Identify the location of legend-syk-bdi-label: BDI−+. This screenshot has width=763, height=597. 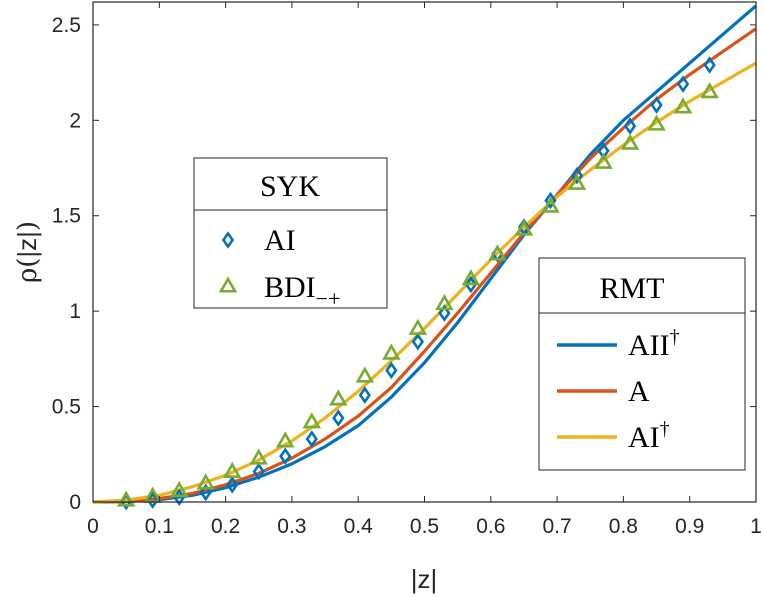
(302, 291).